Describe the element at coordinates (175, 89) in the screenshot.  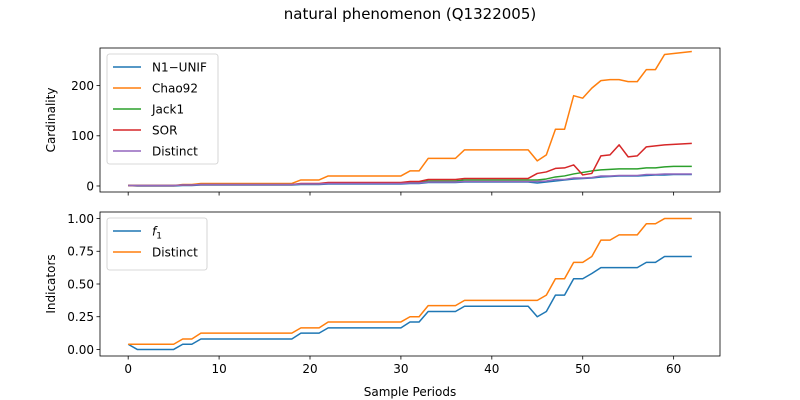
I see `legend-label-chao92: Chao92` at that location.